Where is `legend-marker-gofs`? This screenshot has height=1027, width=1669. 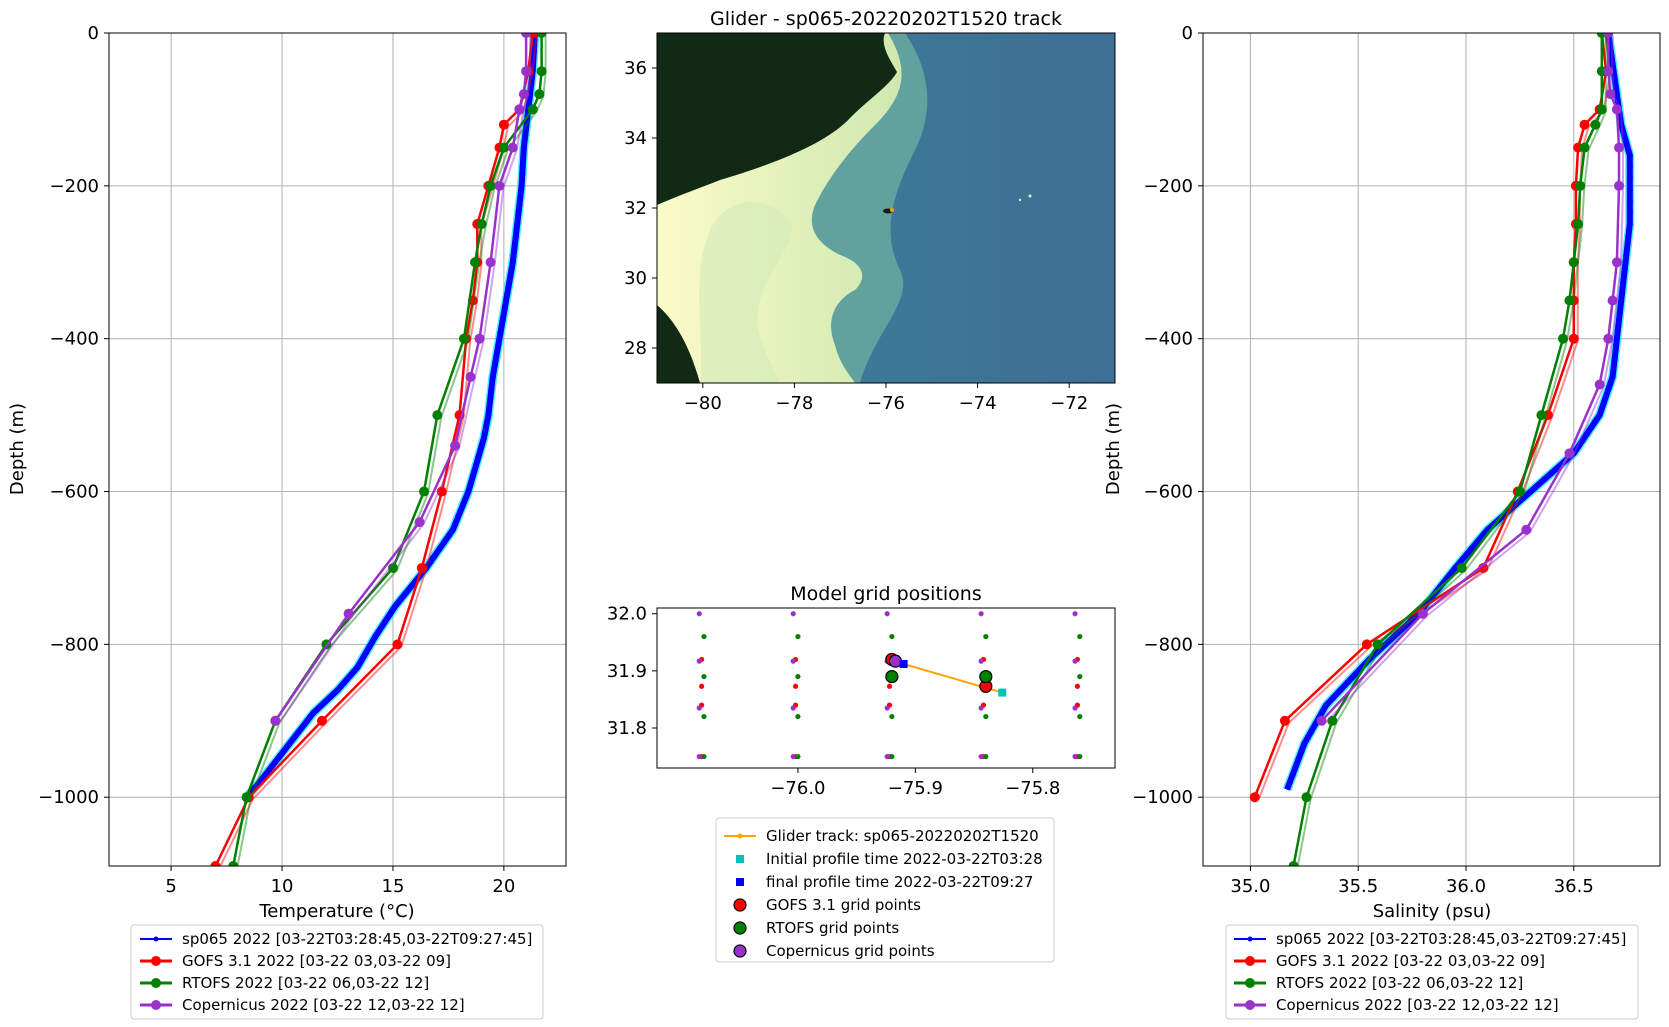
legend-marker-gofs is located at coordinates (1250, 961).